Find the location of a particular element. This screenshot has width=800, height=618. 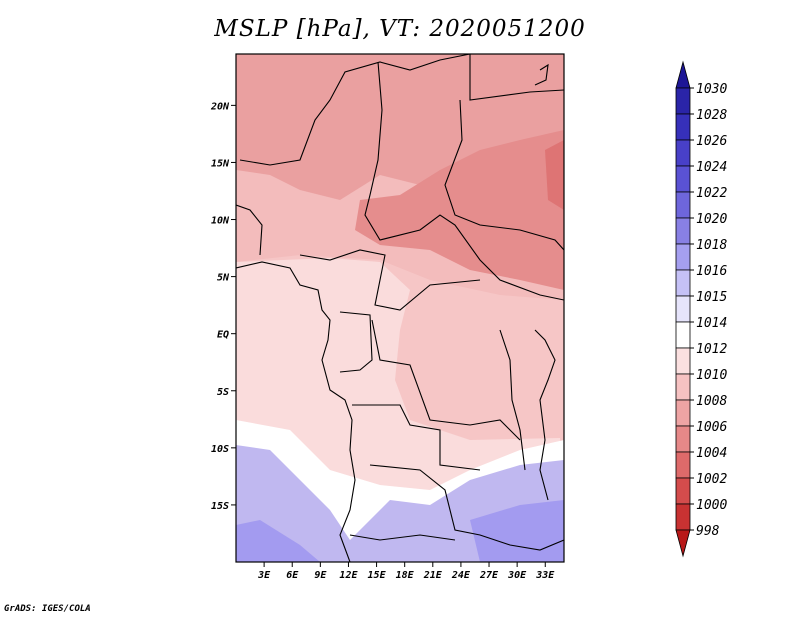

lon-tick-label: 3E is located at coordinates (264, 575).